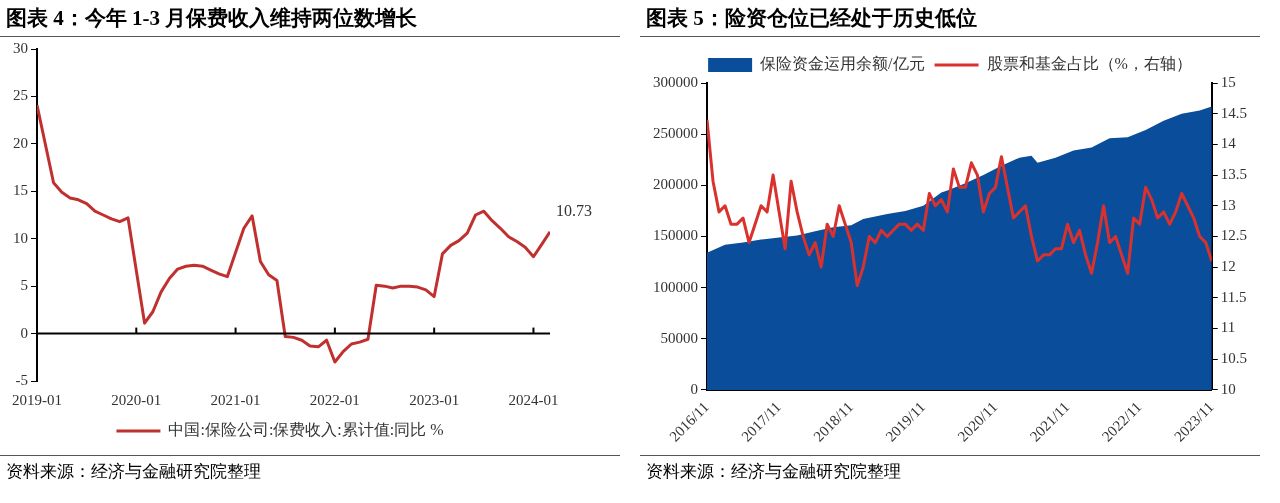 This screenshot has height=503, width=1280. Describe the element at coordinates (310, 20) in the screenshot. I see `chart-title: 图表 4：今年 1-3 月保费收入维持两位数增长` at that location.